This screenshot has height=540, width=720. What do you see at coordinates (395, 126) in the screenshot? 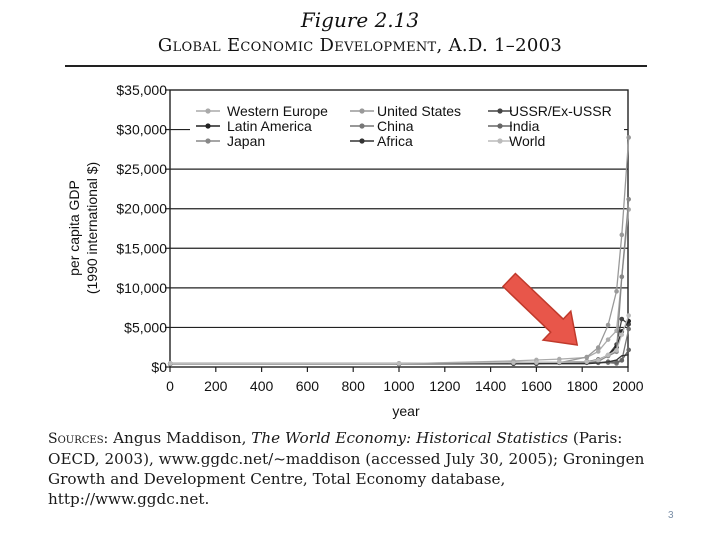
I see `legend-label: China` at bounding box center [395, 126].